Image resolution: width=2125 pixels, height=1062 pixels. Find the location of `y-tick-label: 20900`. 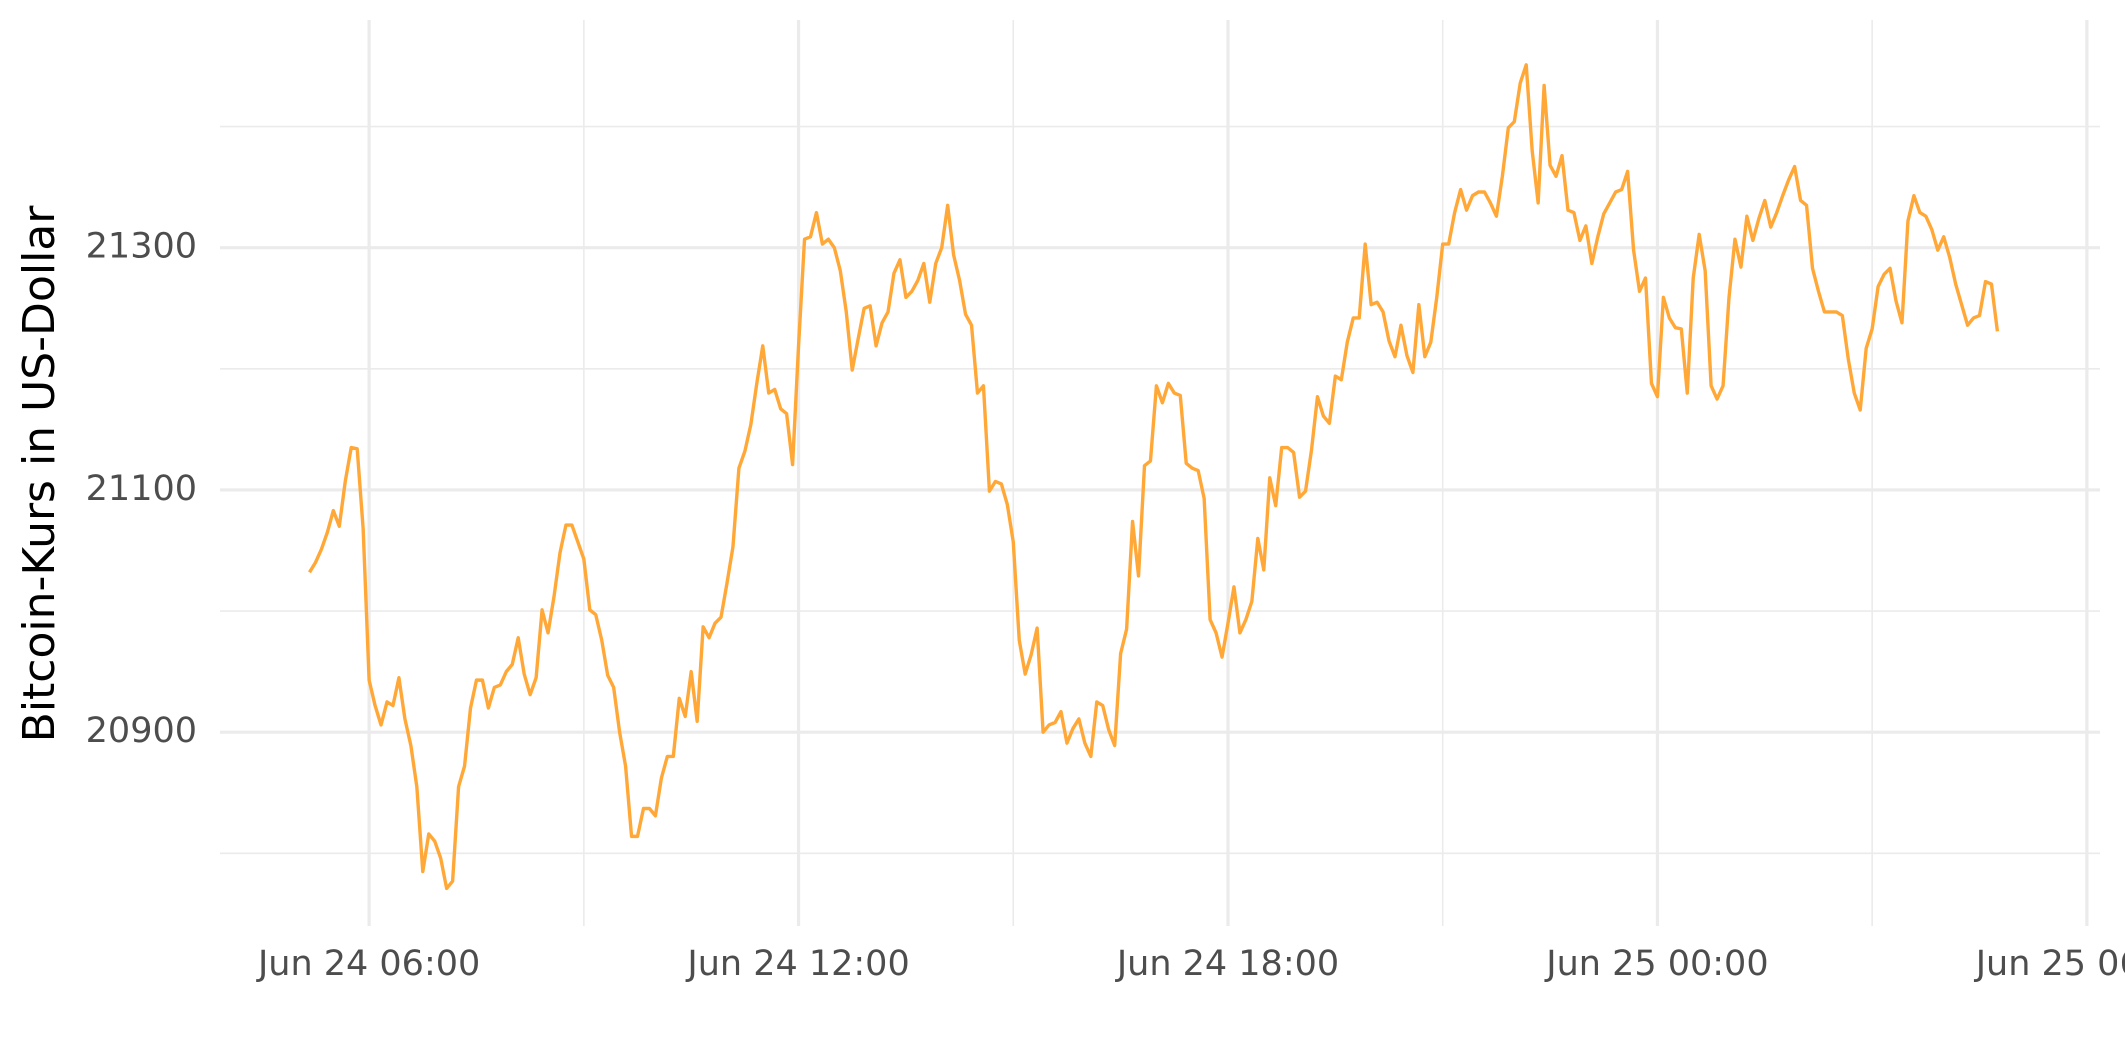

y-tick-label: 20900 is located at coordinates (141, 731).